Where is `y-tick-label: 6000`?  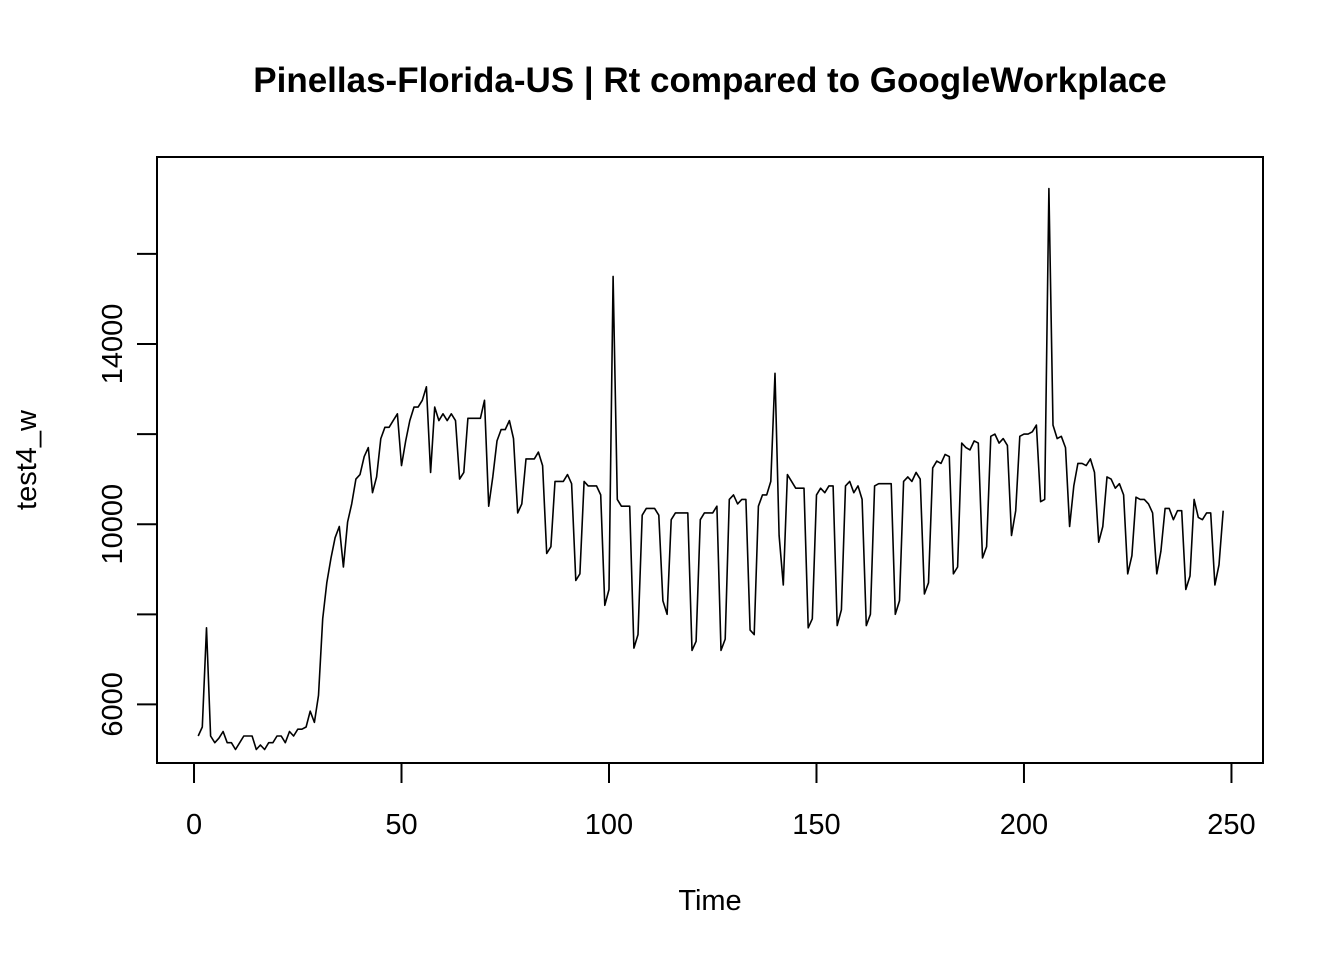
y-tick-label: 6000 is located at coordinates (113, 704).